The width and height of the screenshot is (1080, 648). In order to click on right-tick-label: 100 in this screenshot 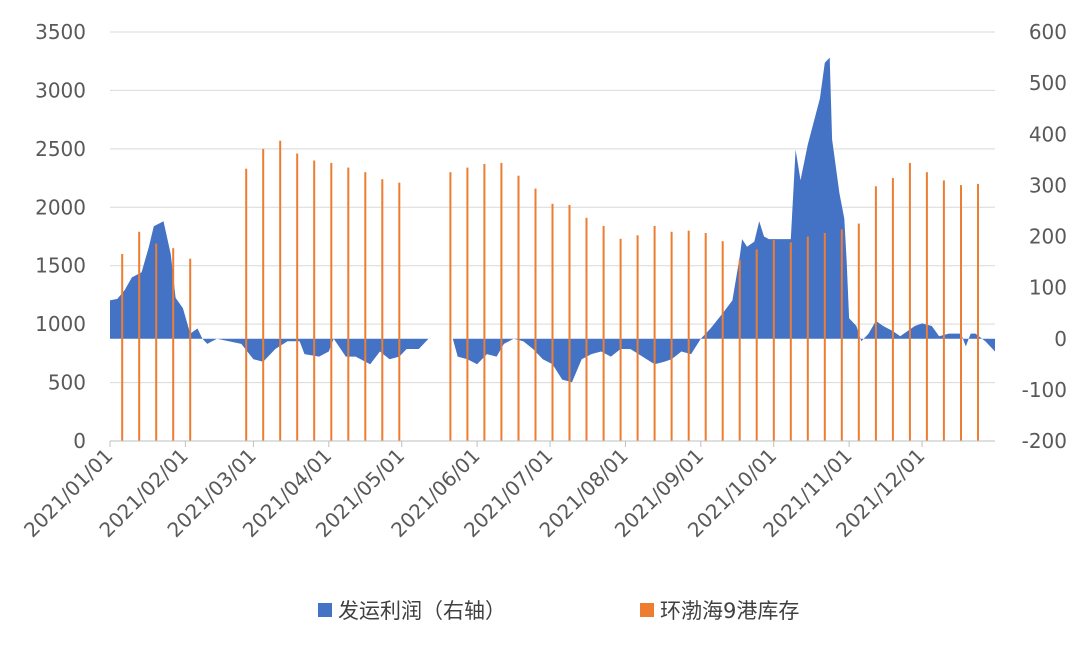, I will do `click(1048, 288)`.